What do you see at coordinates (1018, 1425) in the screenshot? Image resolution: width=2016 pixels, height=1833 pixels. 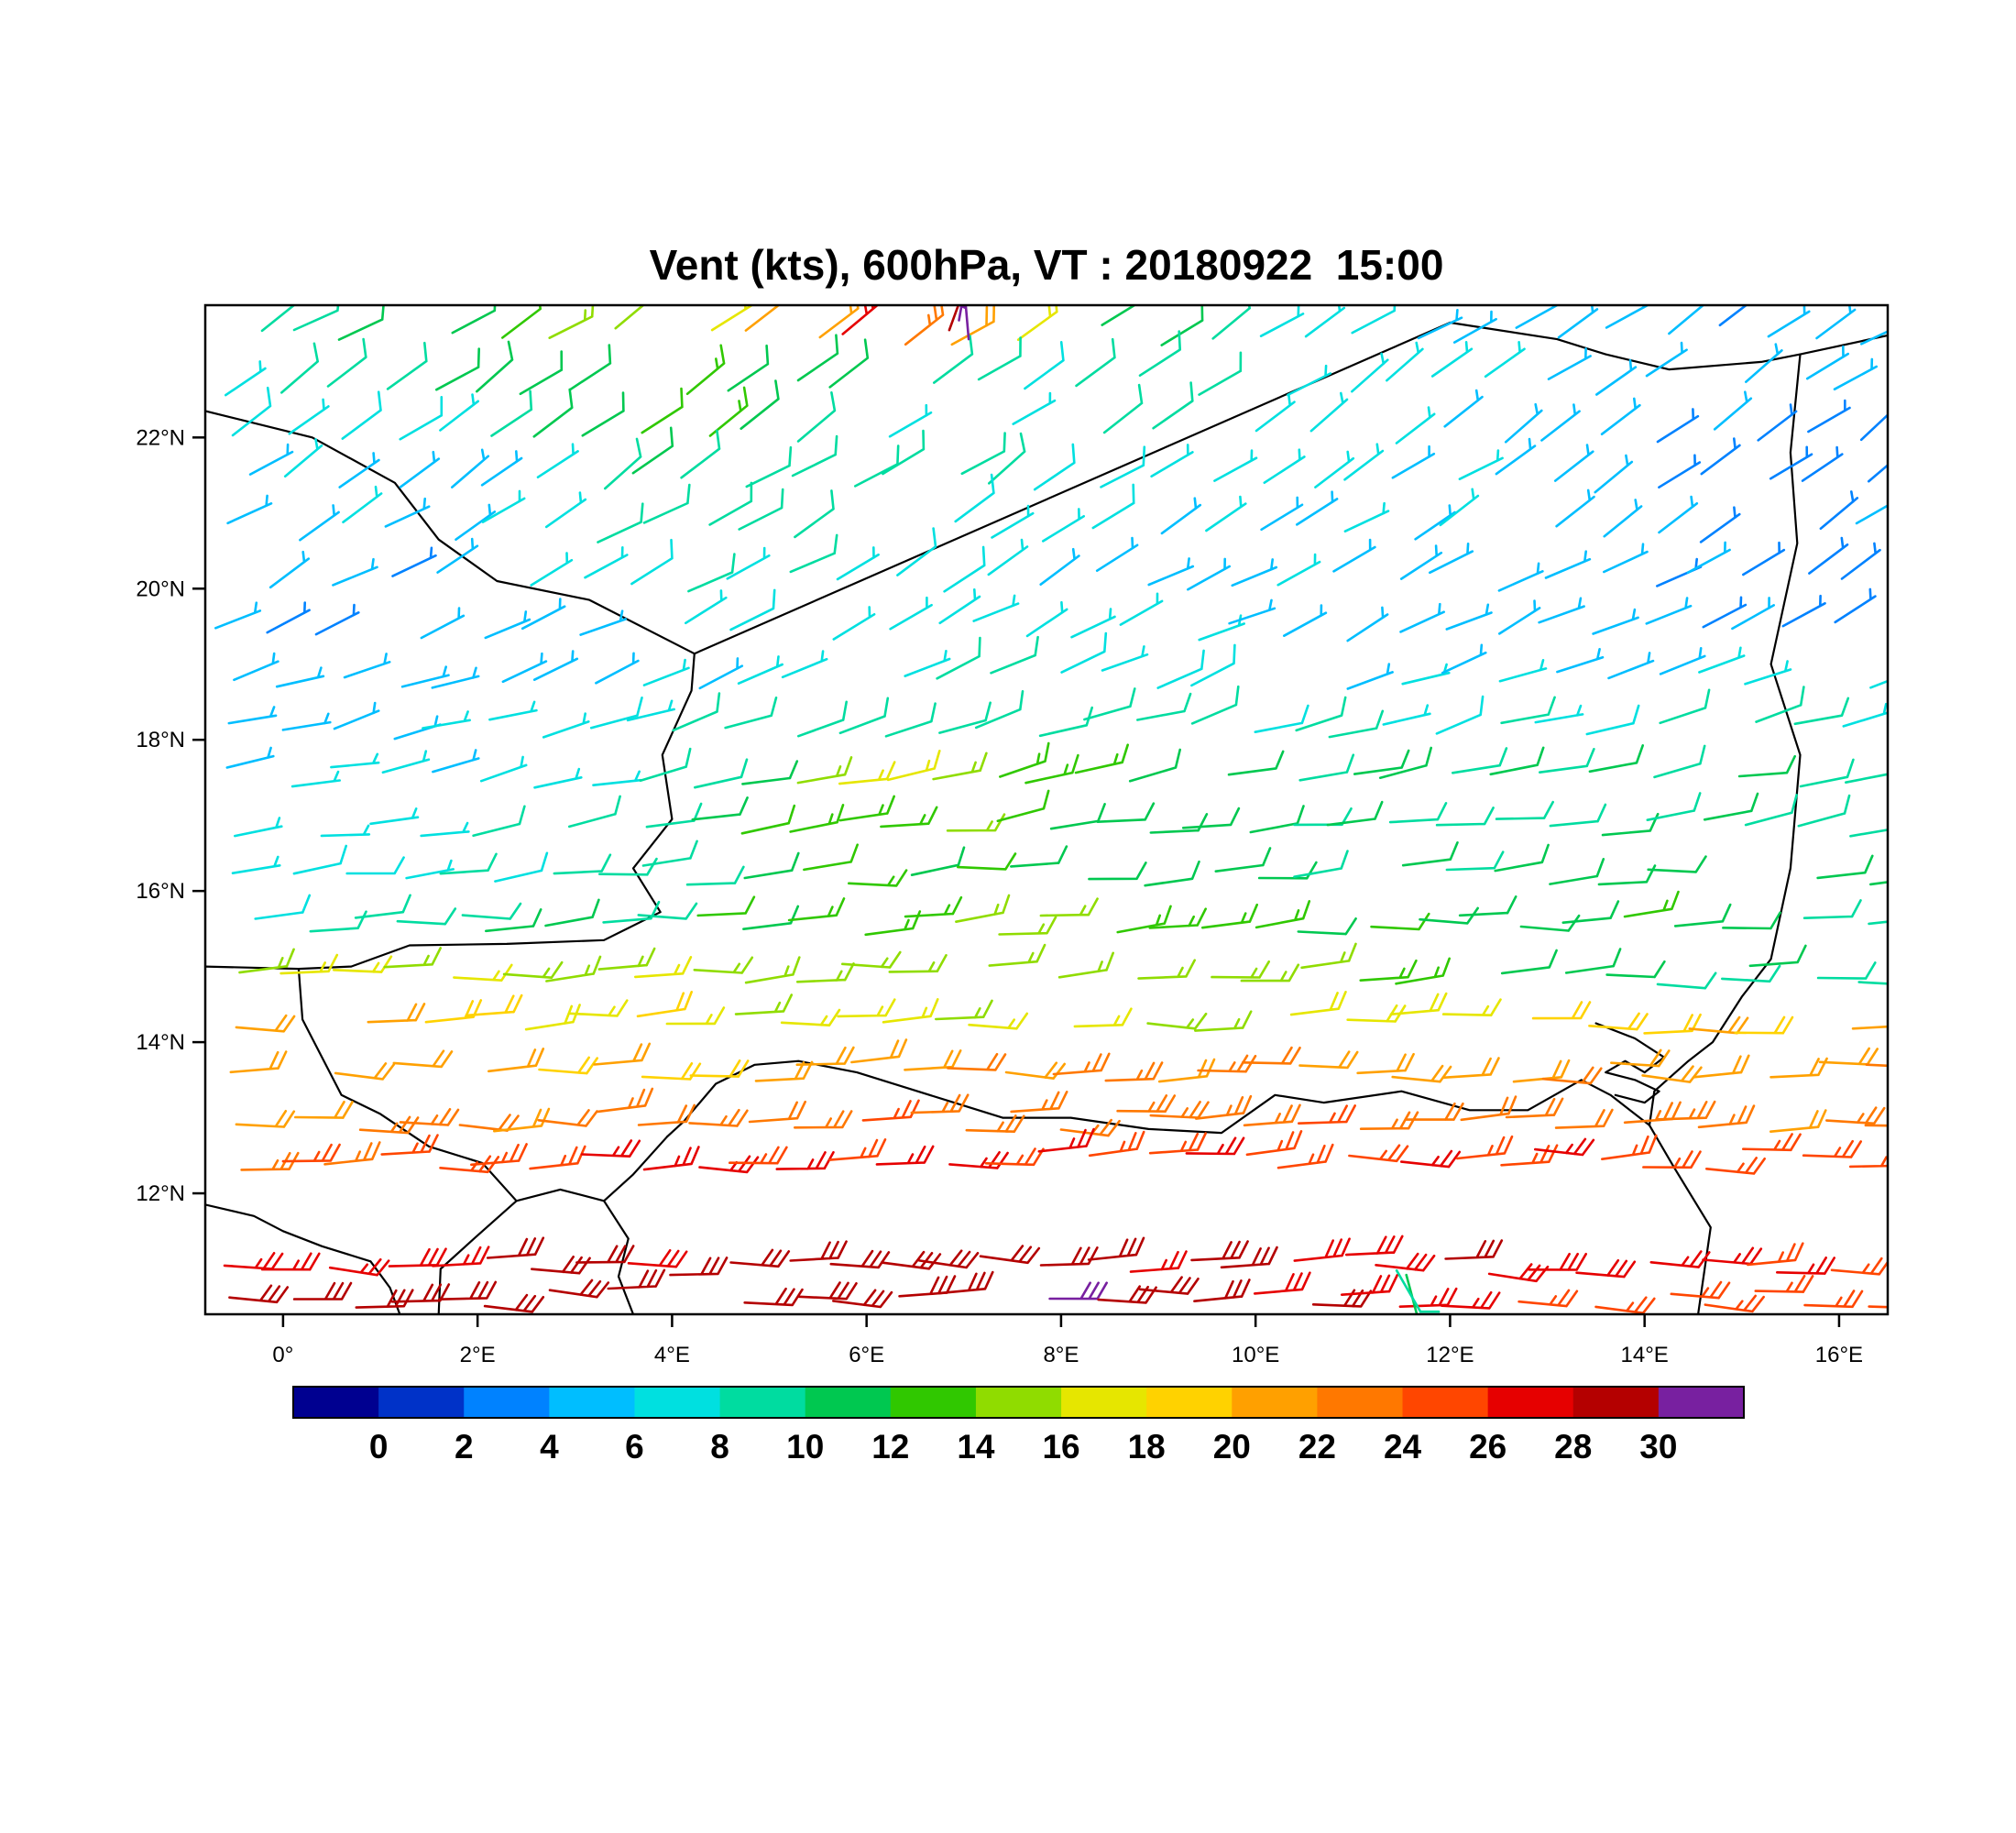 I see `colorbar: 0 2 4 6 8 10 12 14 16 18 20 22 24 26 28 30` at bounding box center [1018, 1425].